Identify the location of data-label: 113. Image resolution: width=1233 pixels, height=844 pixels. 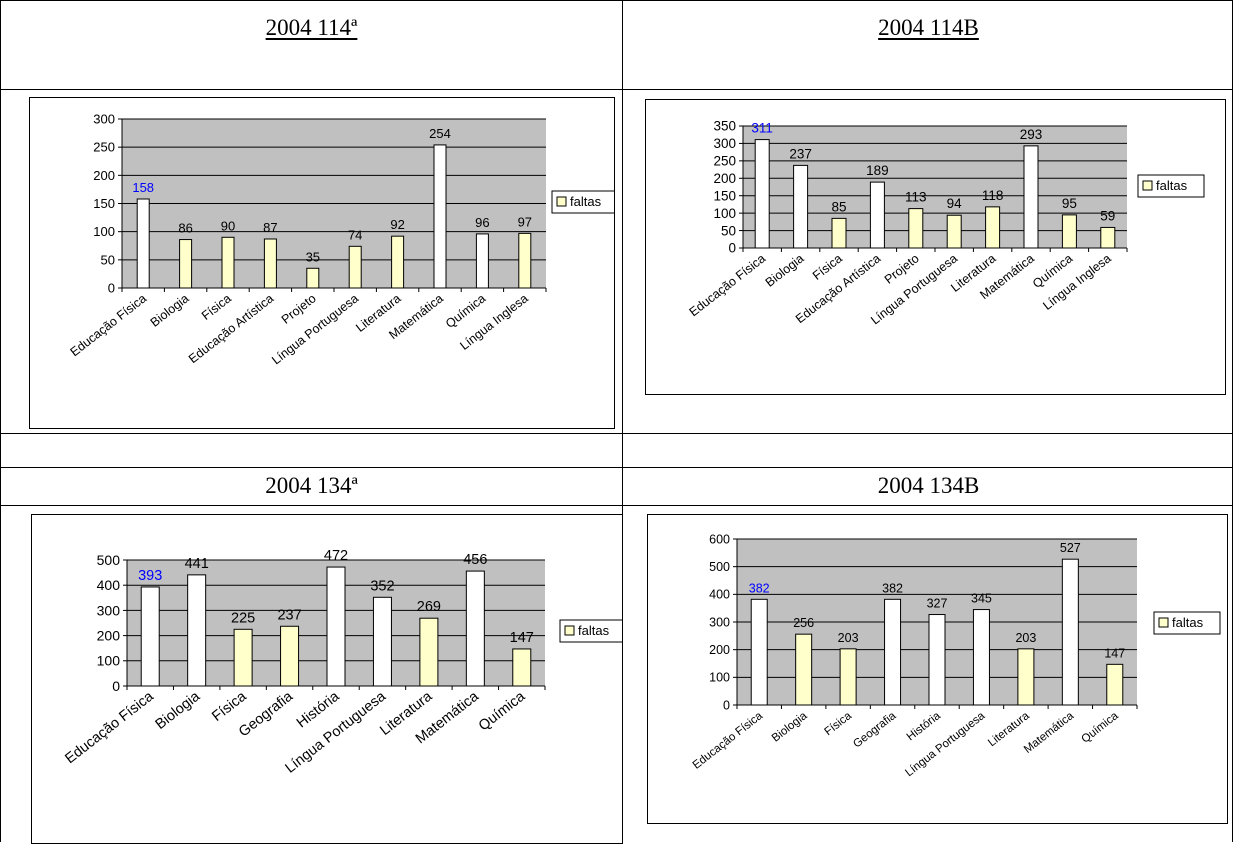
(916, 197).